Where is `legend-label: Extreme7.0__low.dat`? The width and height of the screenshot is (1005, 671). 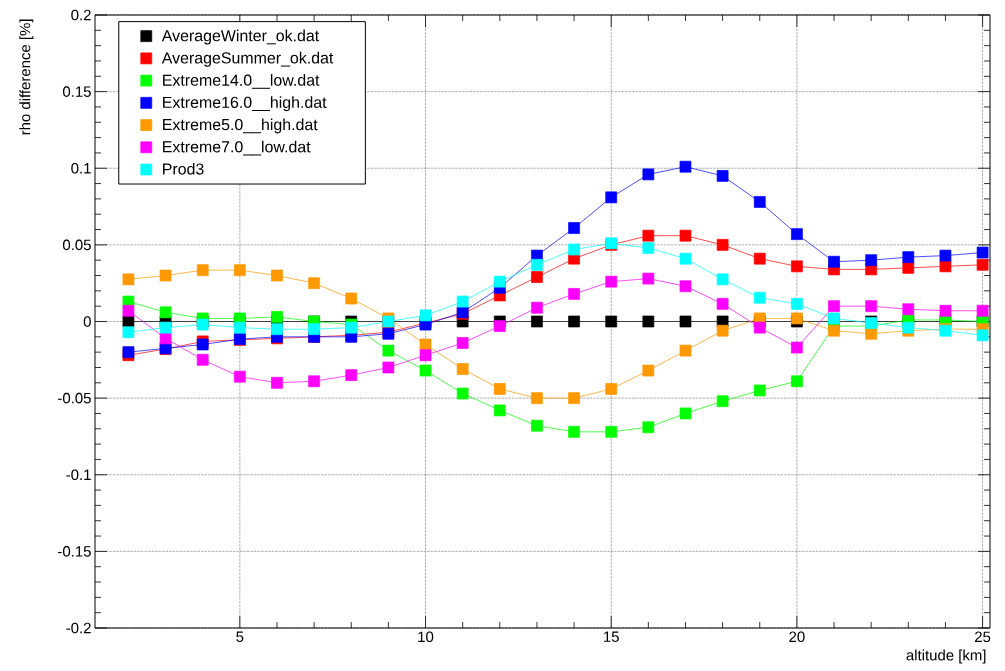 legend-label: Extreme7.0__low.dat is located at coordinates (237, 148).